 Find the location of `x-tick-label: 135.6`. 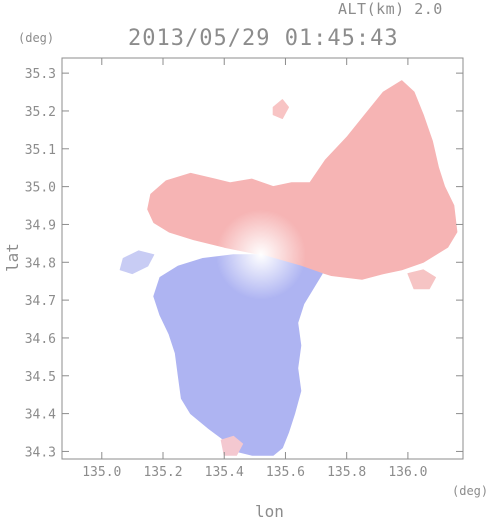

x-tick-label: 135.6 is located at coordinates (285, 472).